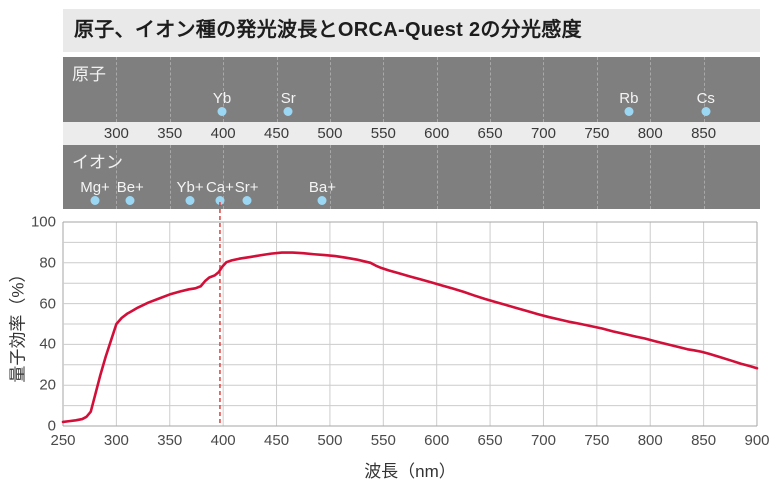 The image size is (784, 490). I want to click on x-tick-label: 900, so click(757, 440).